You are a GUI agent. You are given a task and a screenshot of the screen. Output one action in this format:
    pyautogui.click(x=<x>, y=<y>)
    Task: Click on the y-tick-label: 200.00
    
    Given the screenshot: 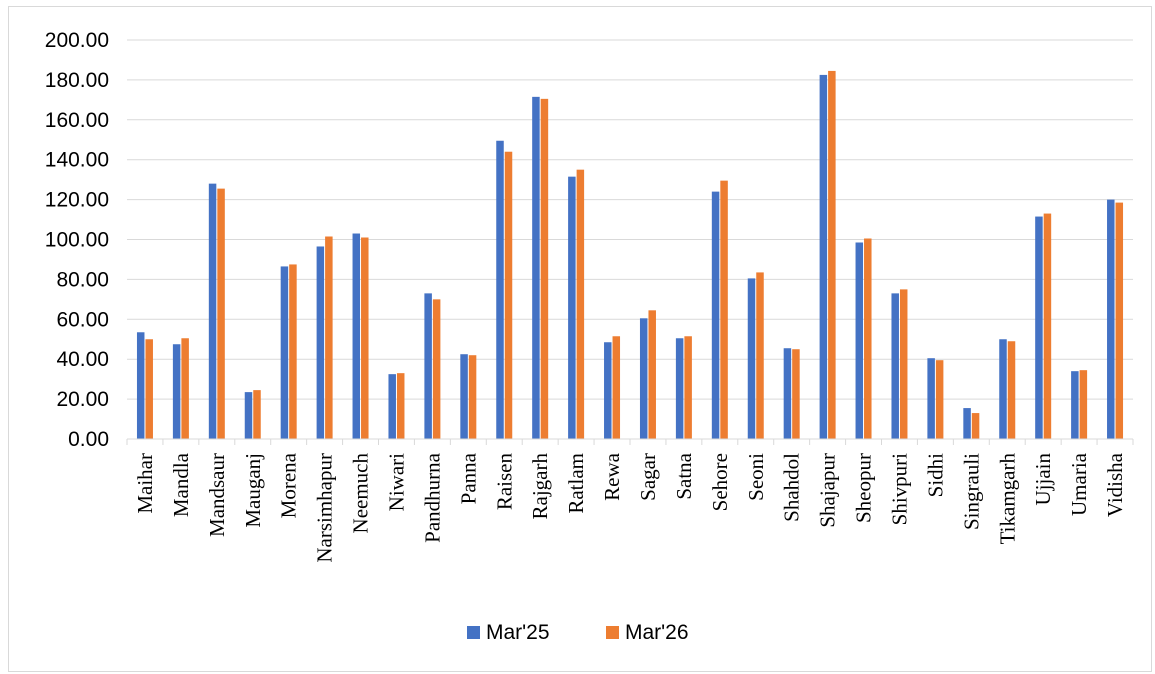 What is the action you would take?
    pyautogui.click(x=77, y=40)
    